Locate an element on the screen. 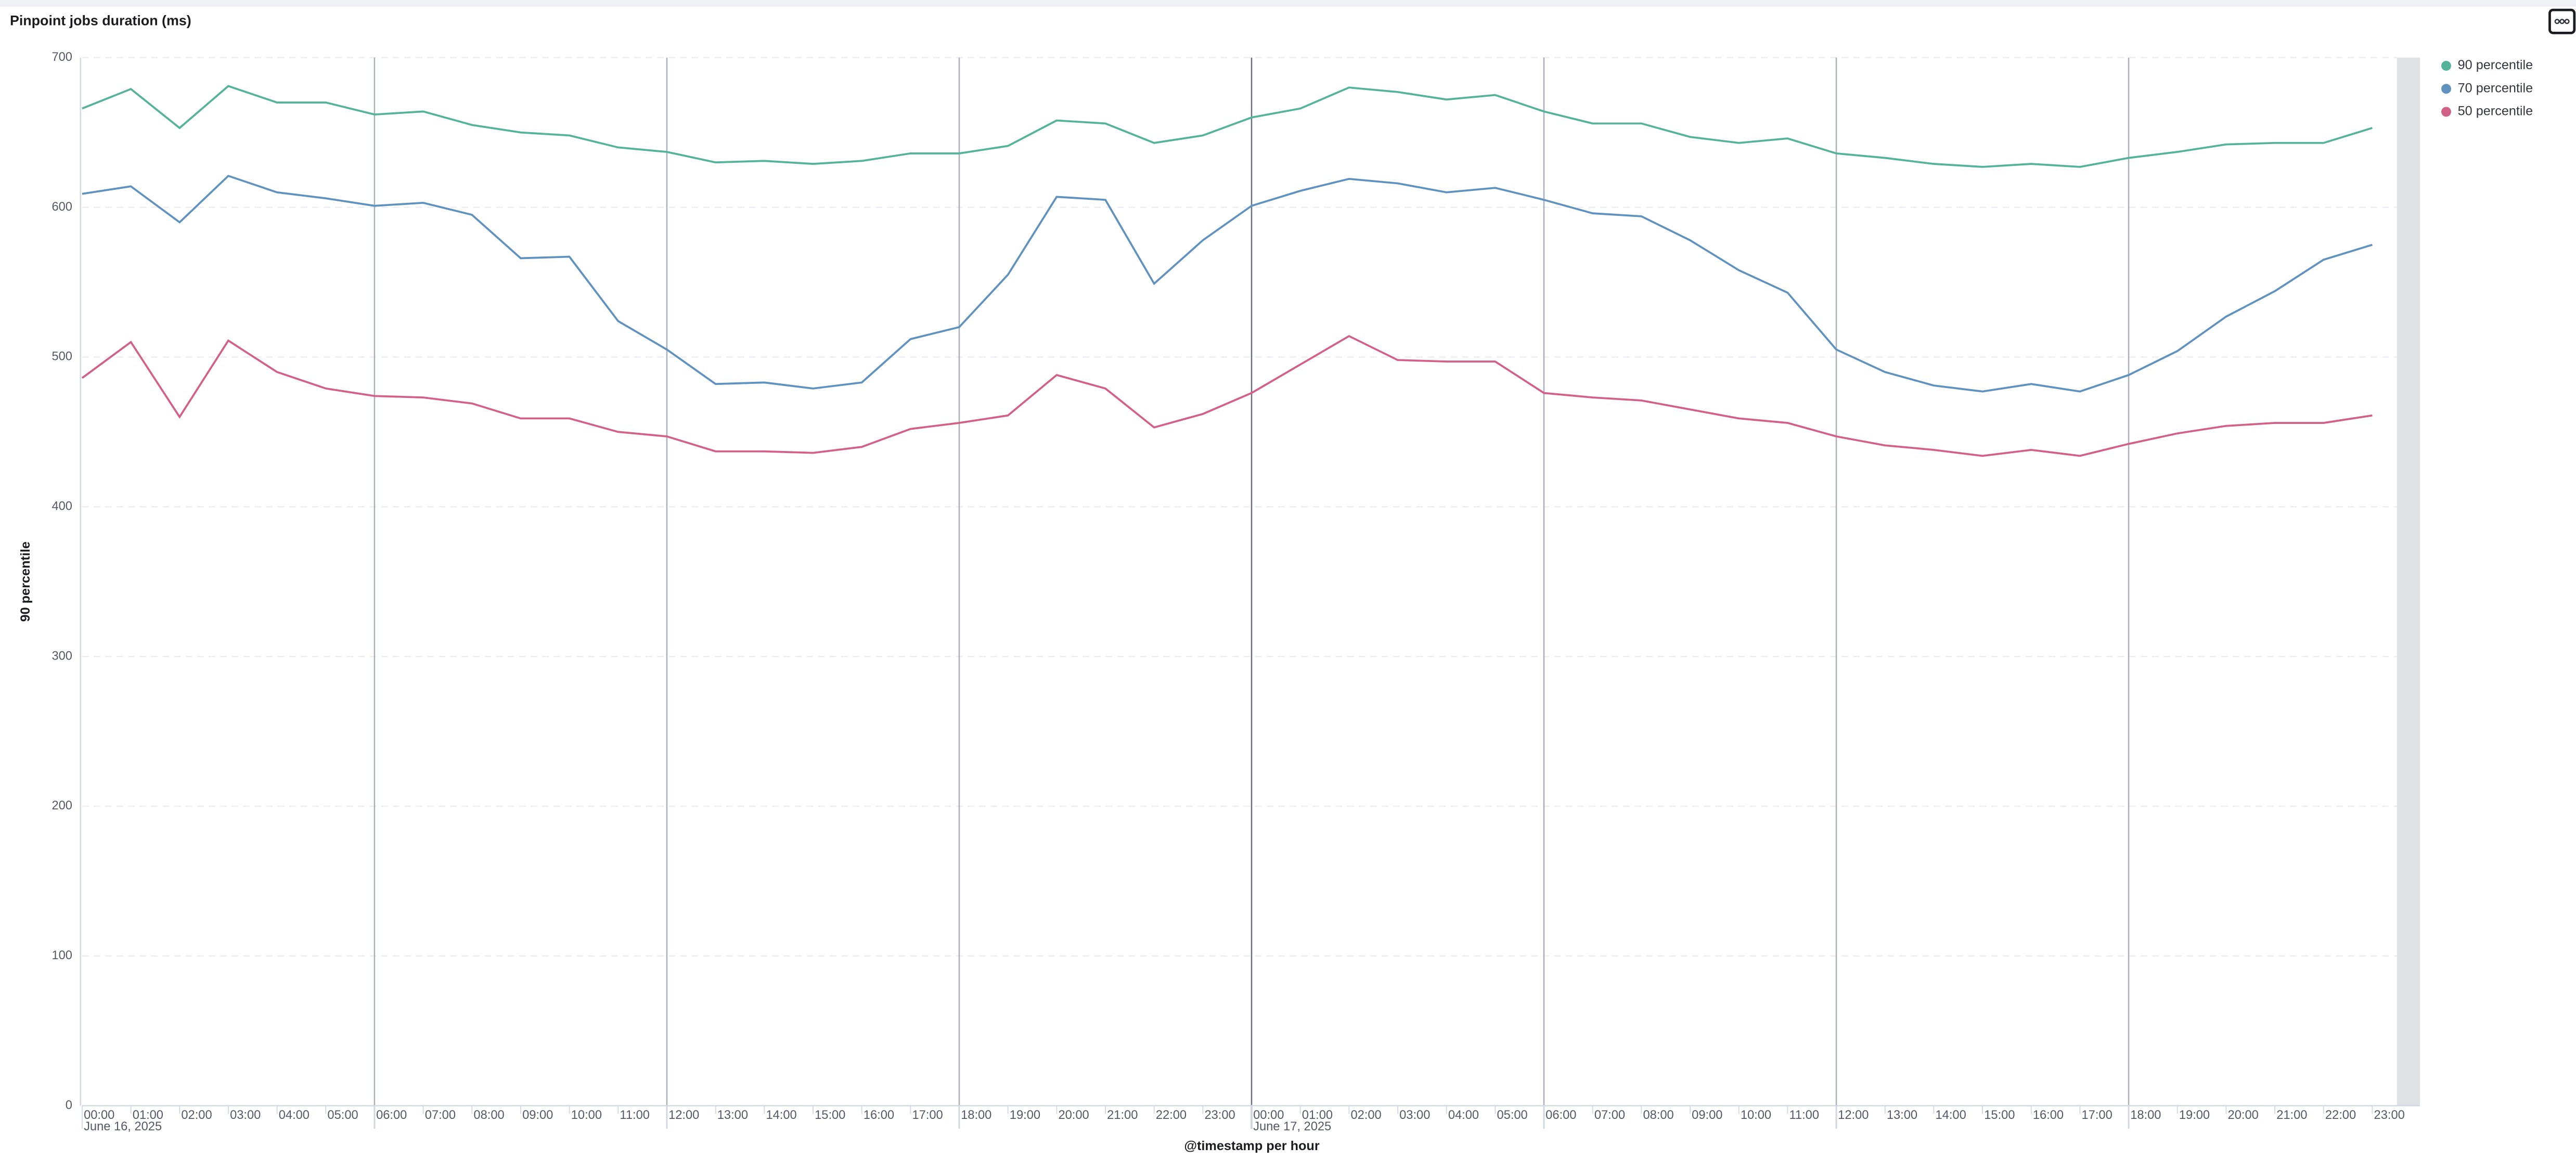  y-tick-label: 400 is located at coordinates (61, 506).